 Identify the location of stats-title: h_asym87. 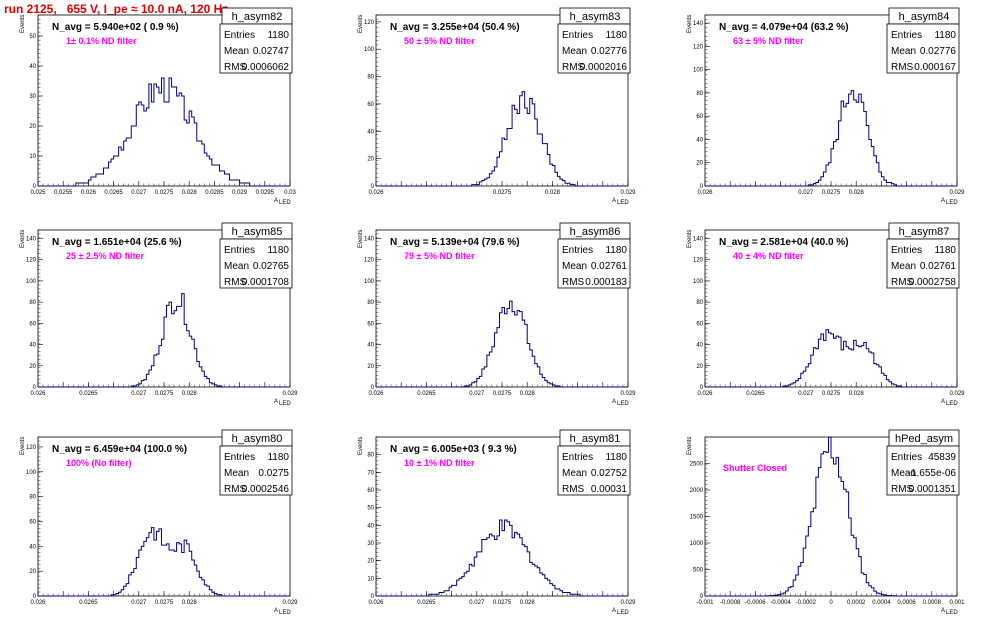
(924, 232).